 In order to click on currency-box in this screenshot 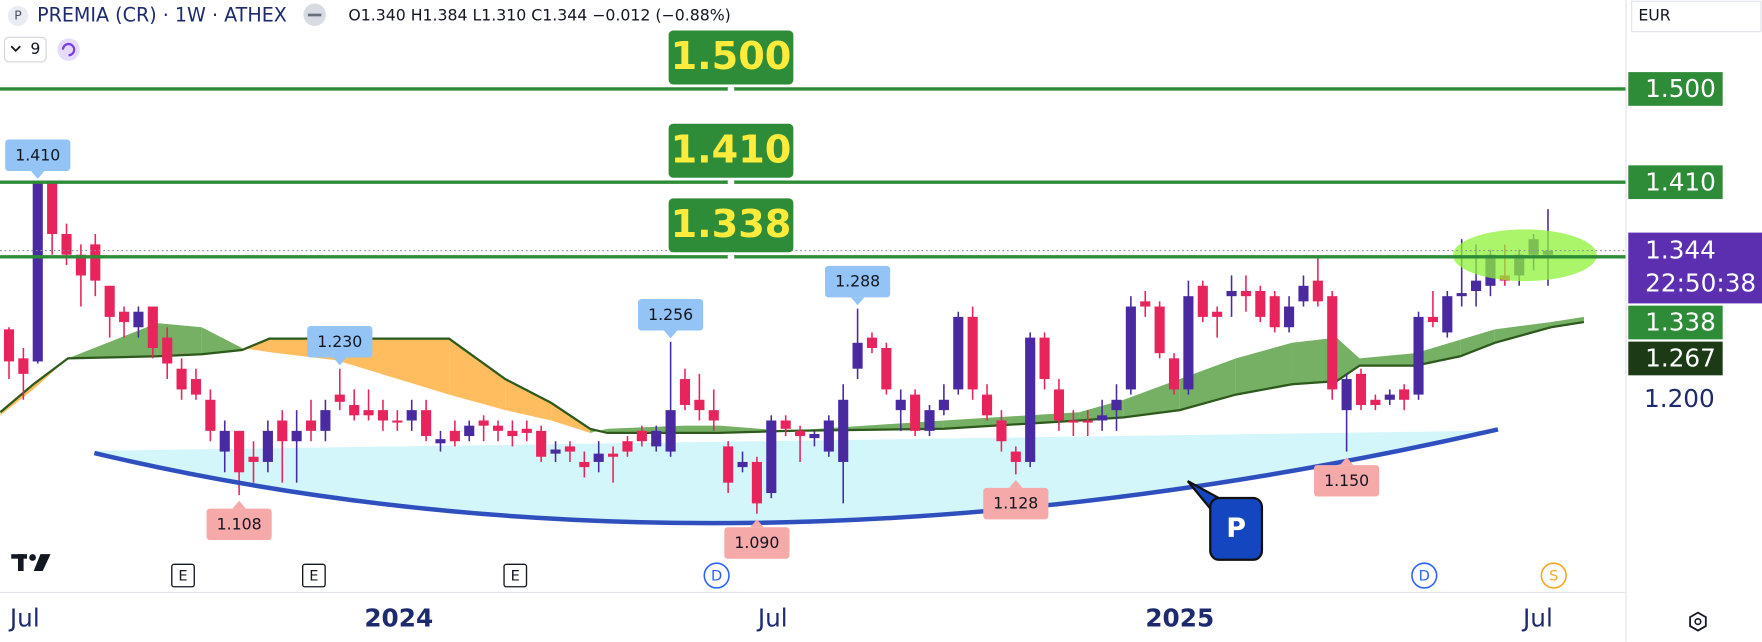, I will do `click(1696, 16)`.